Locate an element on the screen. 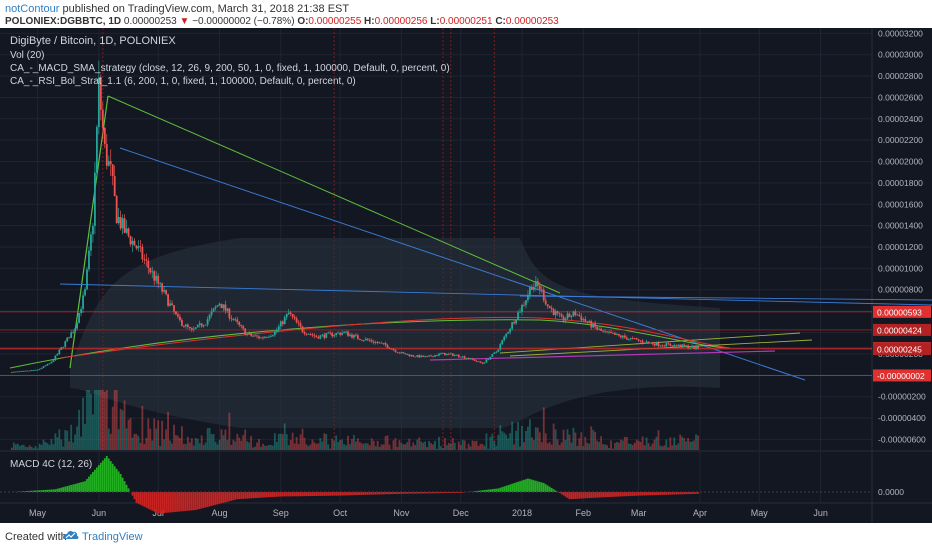 The height and width of the screenshot is (550, 932). author-link: notContour is located at coordinates (32, 9).